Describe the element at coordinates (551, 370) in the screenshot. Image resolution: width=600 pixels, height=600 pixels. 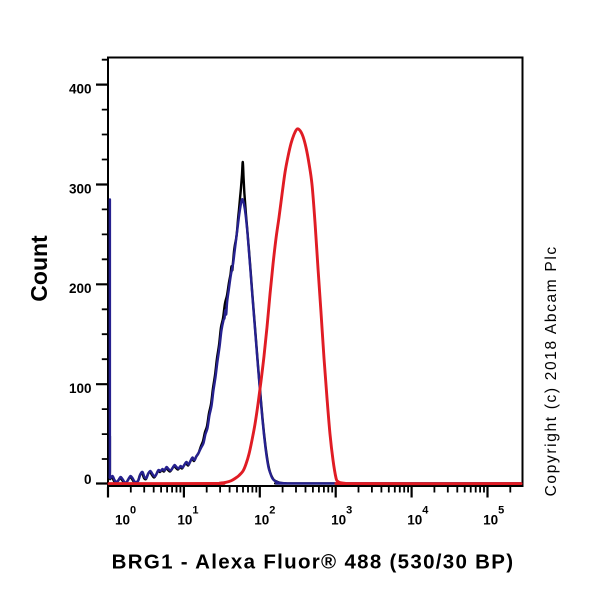
I see `svg-text: Copyright (c) 2018 Abcam Plc` at that location.